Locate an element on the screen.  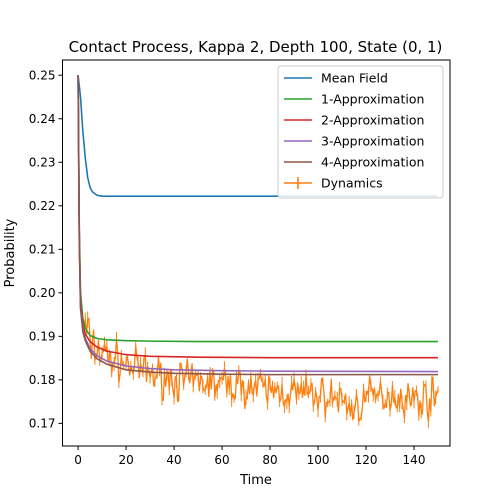
y-tick-label: 0.20 is located at coordinates (42, 293).